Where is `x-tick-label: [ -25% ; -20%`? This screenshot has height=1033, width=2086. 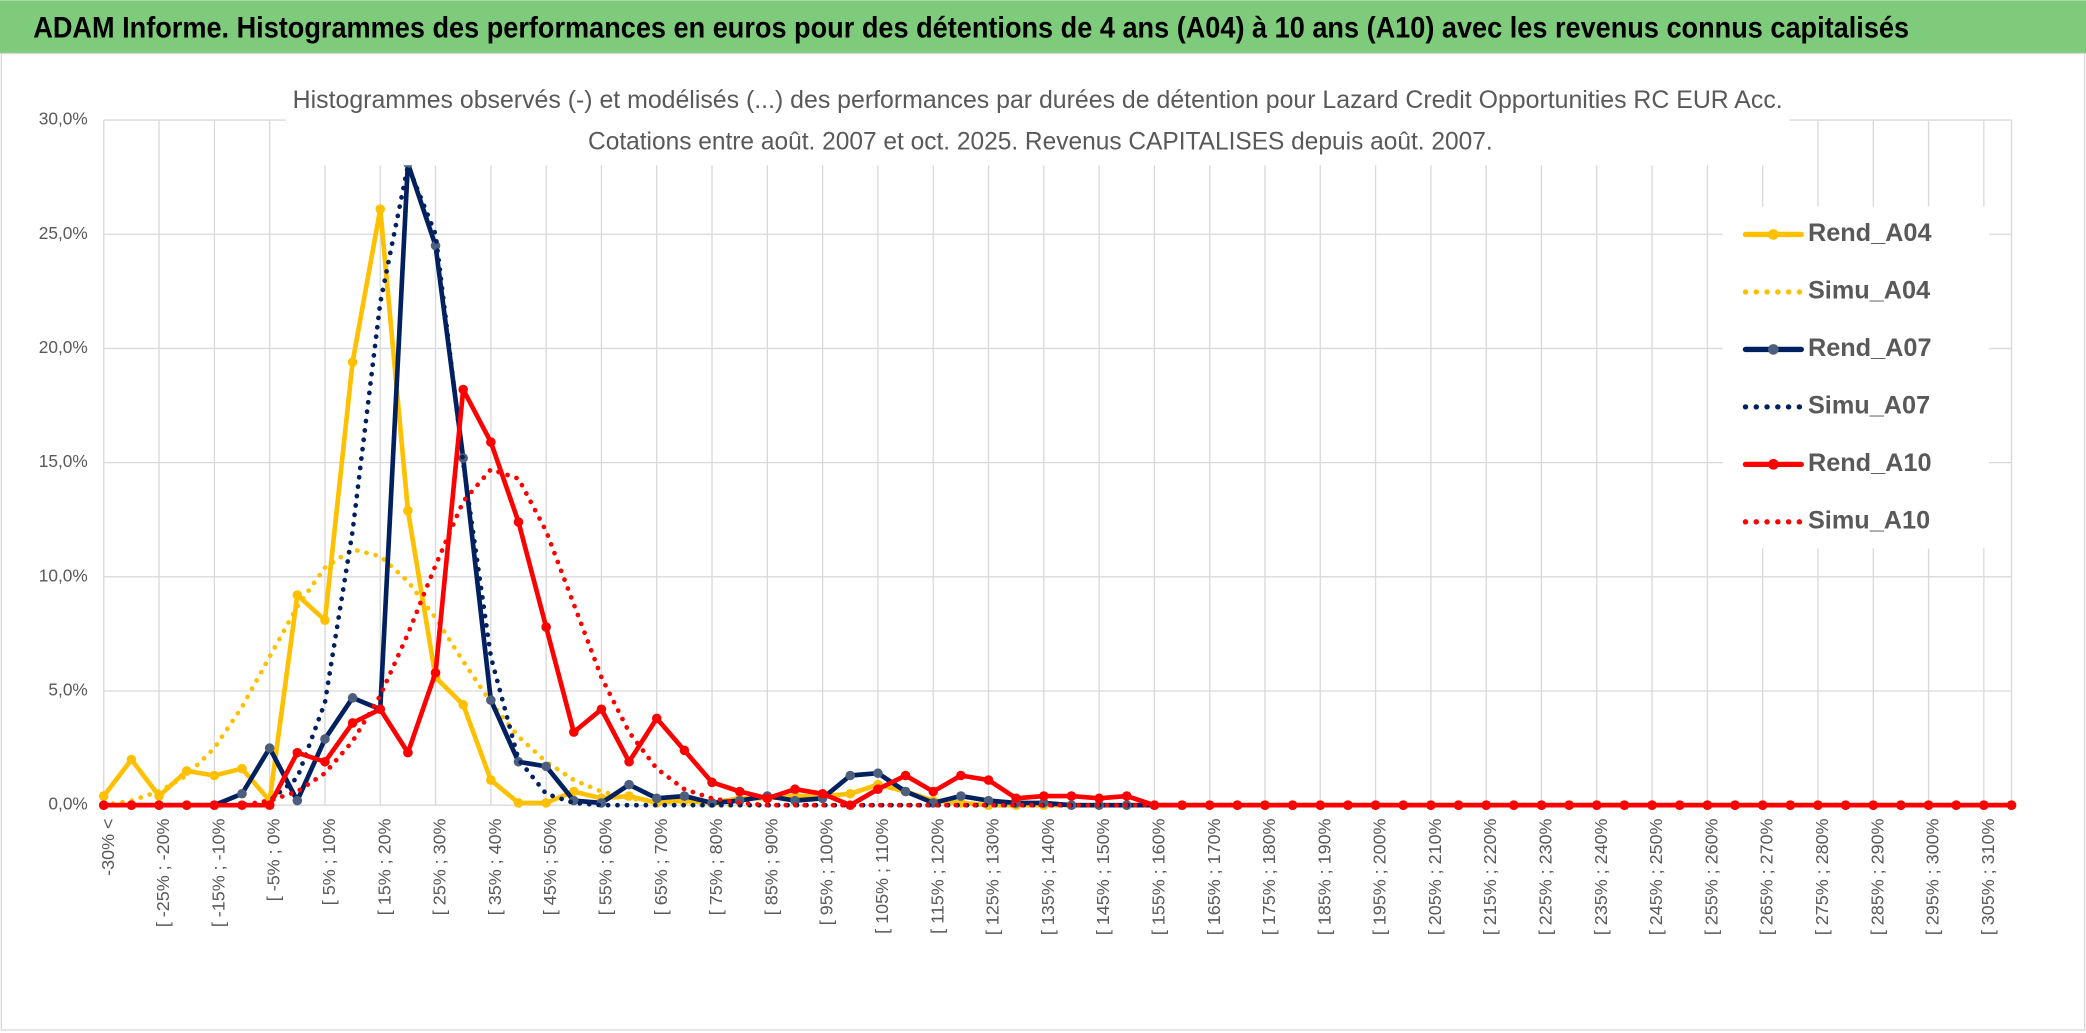 x-tick-label: [ -25% ; -20% is located at coordinates (163, 872).